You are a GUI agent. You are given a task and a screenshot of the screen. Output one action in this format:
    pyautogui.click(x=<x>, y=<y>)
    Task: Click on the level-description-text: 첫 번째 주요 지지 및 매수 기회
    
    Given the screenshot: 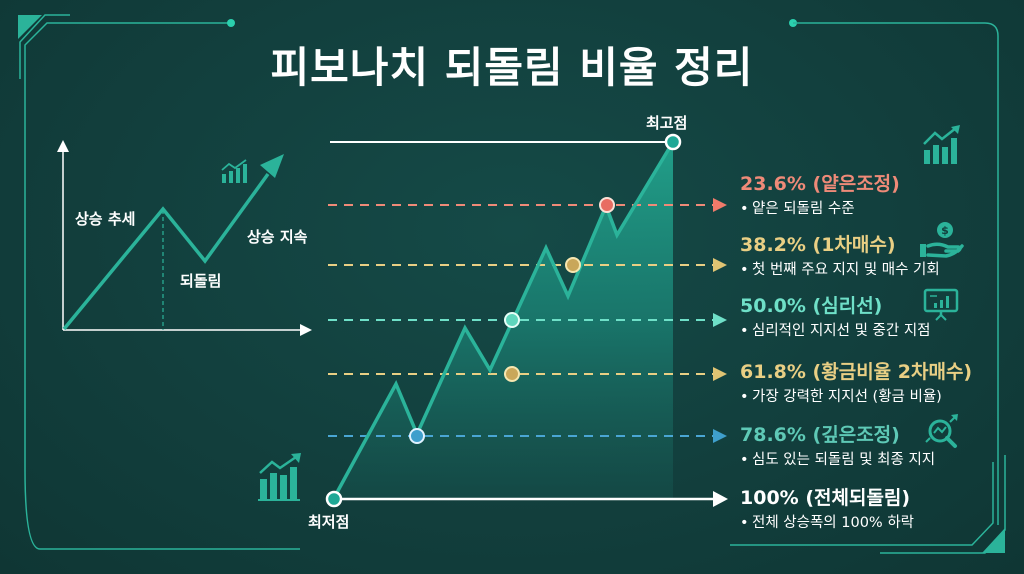 What is the action you would take?
    pyautogui.click(x=846, y=270)
    